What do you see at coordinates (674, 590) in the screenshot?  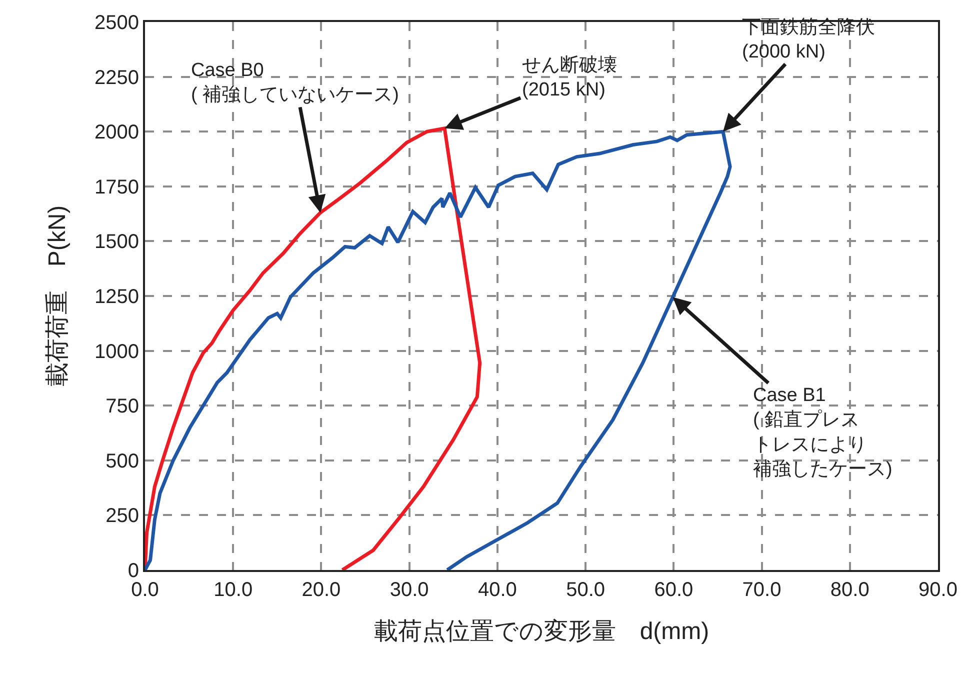 I see `x-tick-label: 60.0` at bounding box center [674, 590].